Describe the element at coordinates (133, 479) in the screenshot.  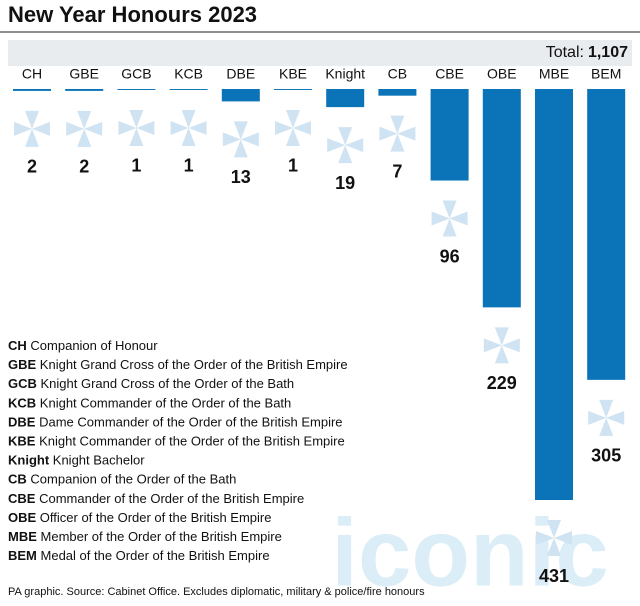
I see `legend-text: Companion of the Order of the Bath` at that location.